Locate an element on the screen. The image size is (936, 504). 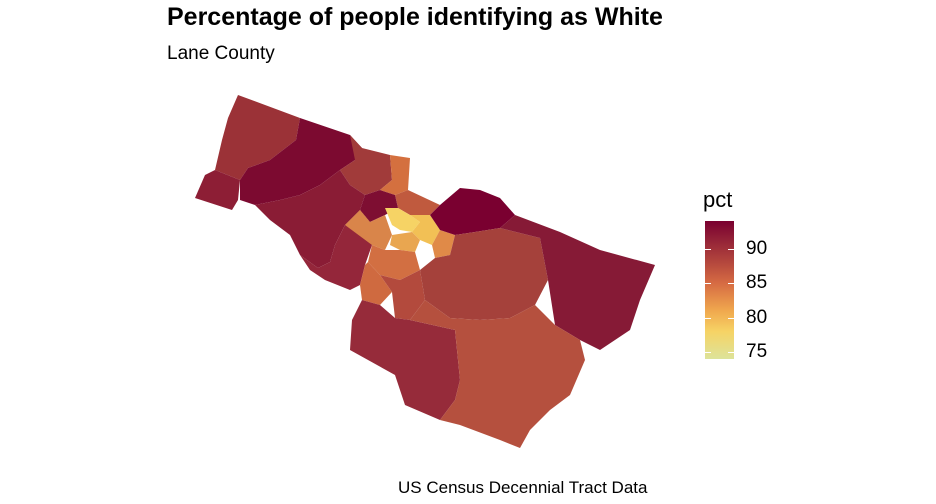
tract-far-west-coast is located at coordinates (257, 137).